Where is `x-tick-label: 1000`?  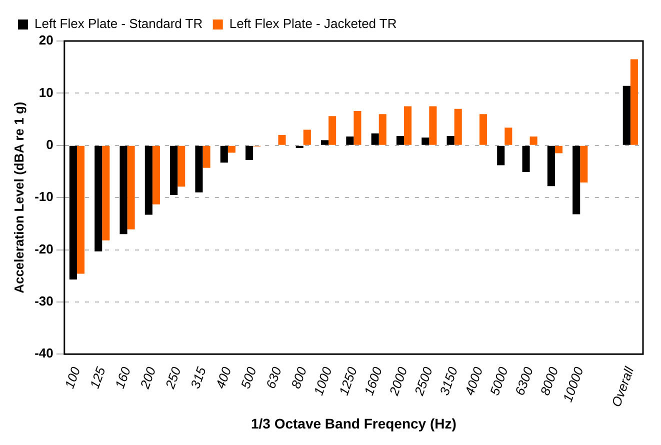 x-tick-label: 1000 is located at coordinates (323, 381).